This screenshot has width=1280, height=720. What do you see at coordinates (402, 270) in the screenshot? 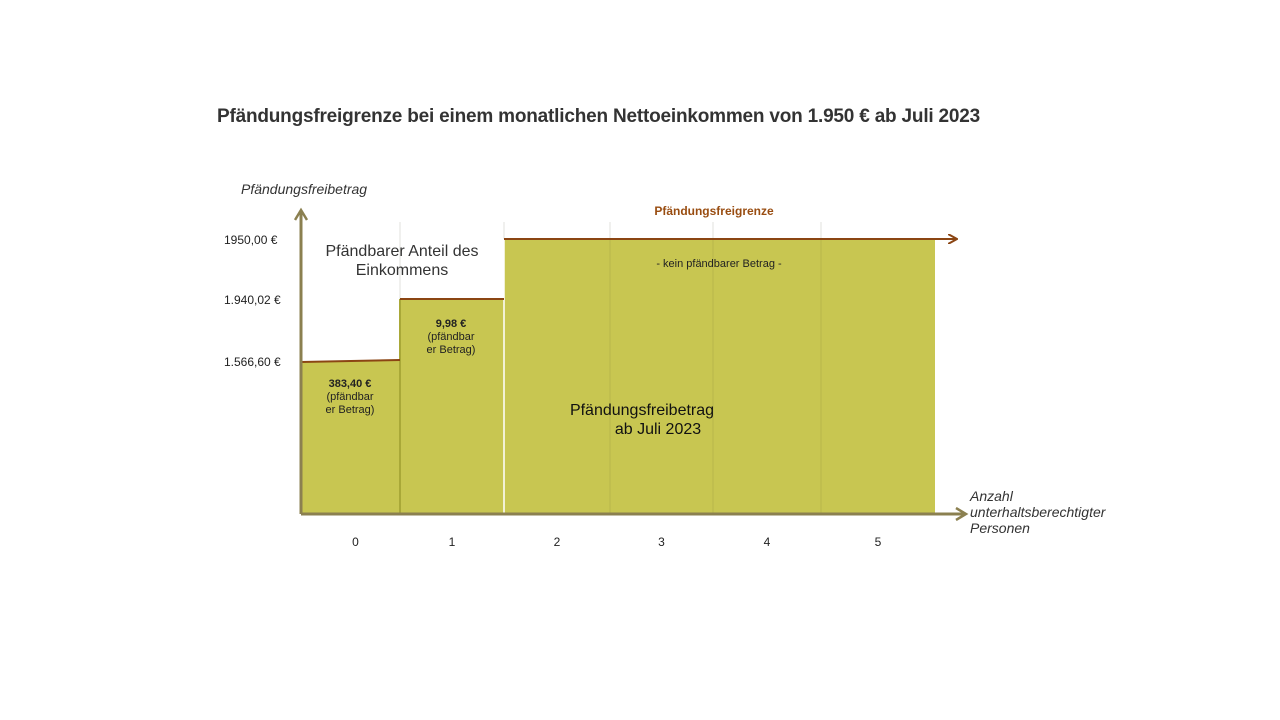
I see `pfaendbar-anteil-annotation-line: Einkommens` at bounding box center [402, 270].